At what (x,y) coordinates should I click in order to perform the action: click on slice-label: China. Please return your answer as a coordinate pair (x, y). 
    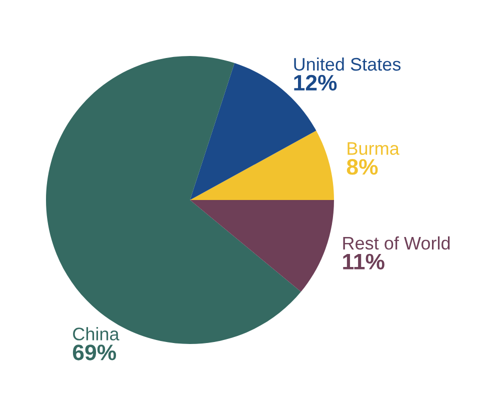
    Looking at the image, I should click on (96, 333).